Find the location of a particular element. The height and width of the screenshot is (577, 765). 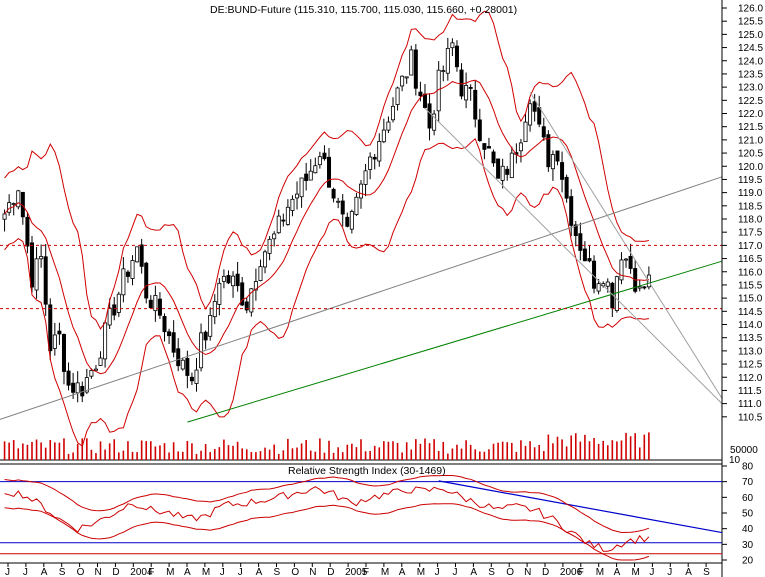

price-tick-label: 120.5 is located at coordinates (750, 154).